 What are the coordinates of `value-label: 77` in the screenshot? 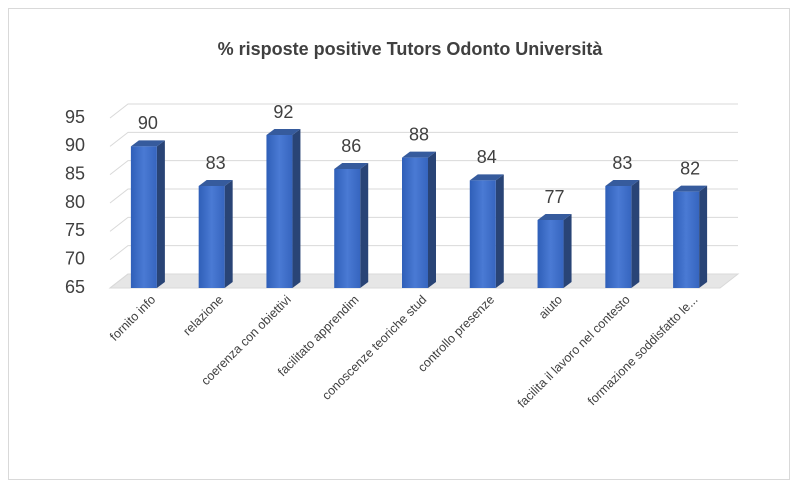 It's located at (555, 197).